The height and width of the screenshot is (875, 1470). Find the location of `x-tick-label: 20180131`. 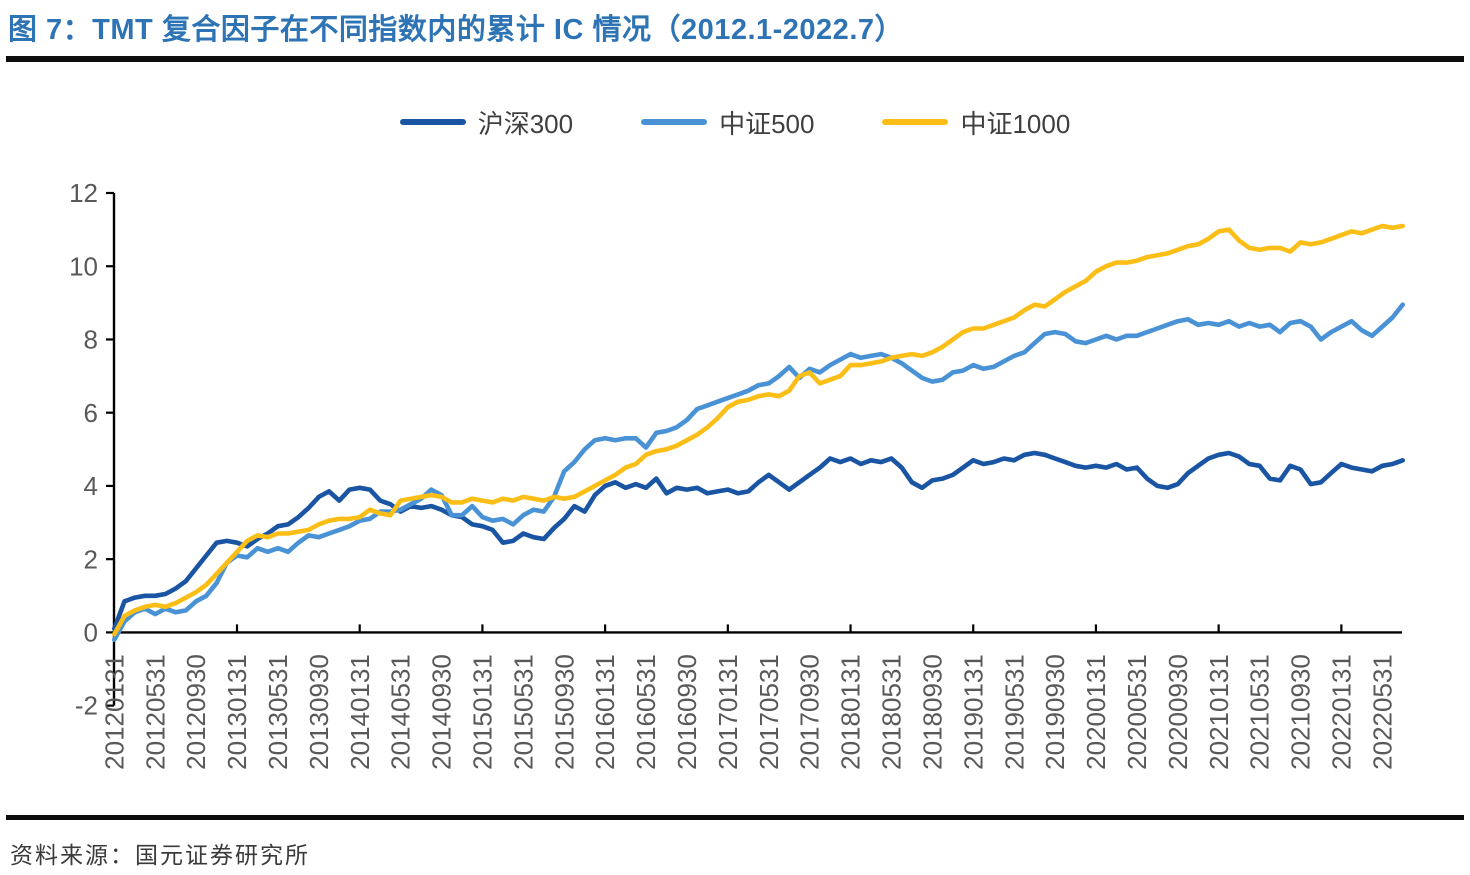

x-tick-label: 20180131 is located at coordinates (851, 712).